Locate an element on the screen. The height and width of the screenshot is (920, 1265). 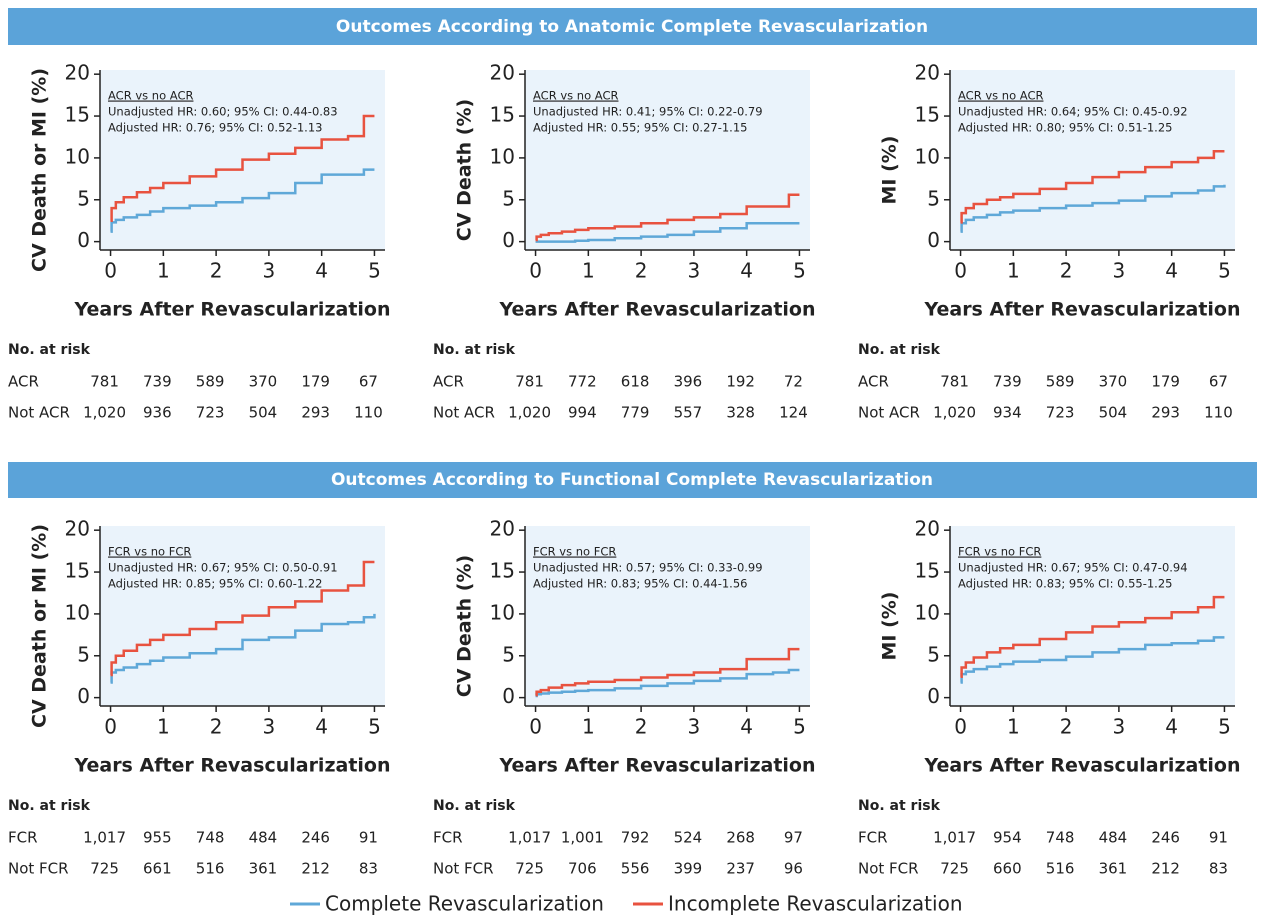
y-axis-label: CV Death or MI (%) is located at coordinates (40, 170).